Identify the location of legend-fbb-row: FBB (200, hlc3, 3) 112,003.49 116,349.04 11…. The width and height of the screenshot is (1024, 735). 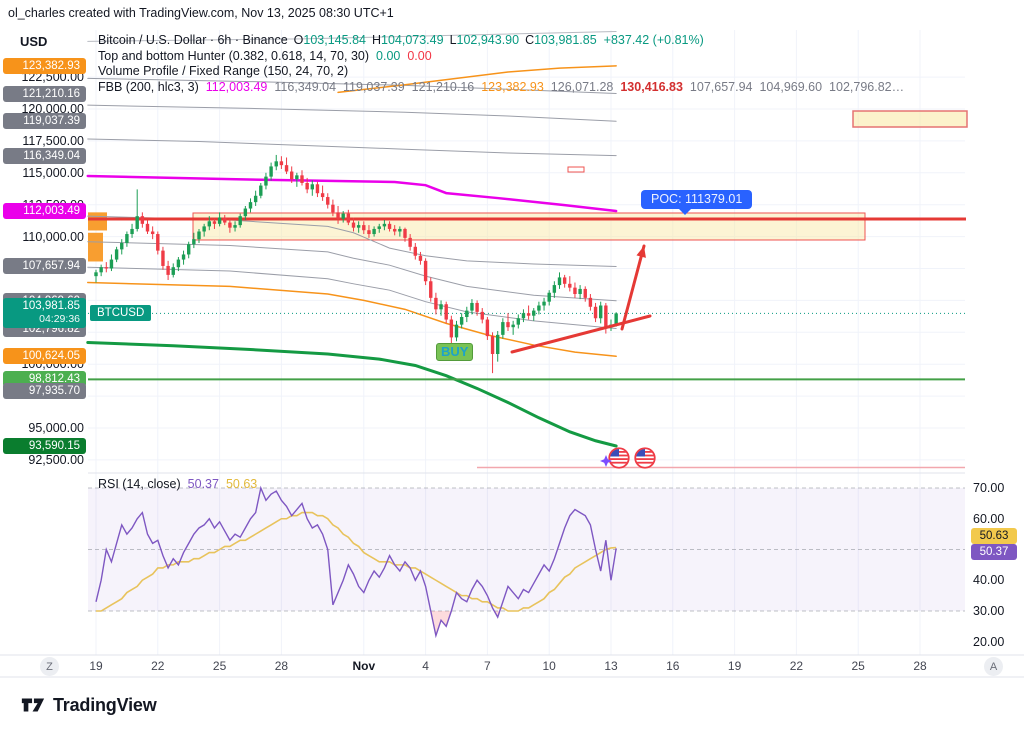
(501, 87).